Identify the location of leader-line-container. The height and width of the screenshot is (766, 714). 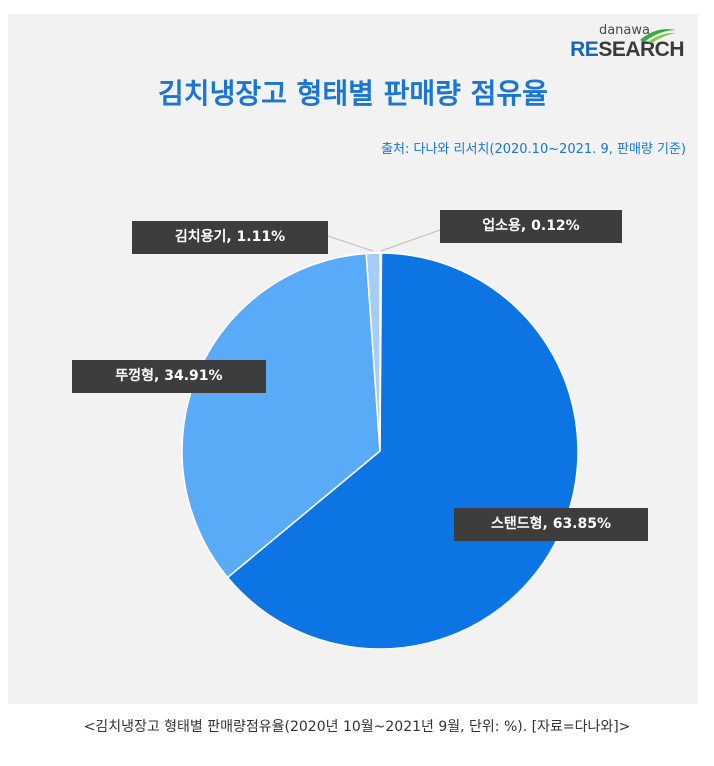
(350, 243).